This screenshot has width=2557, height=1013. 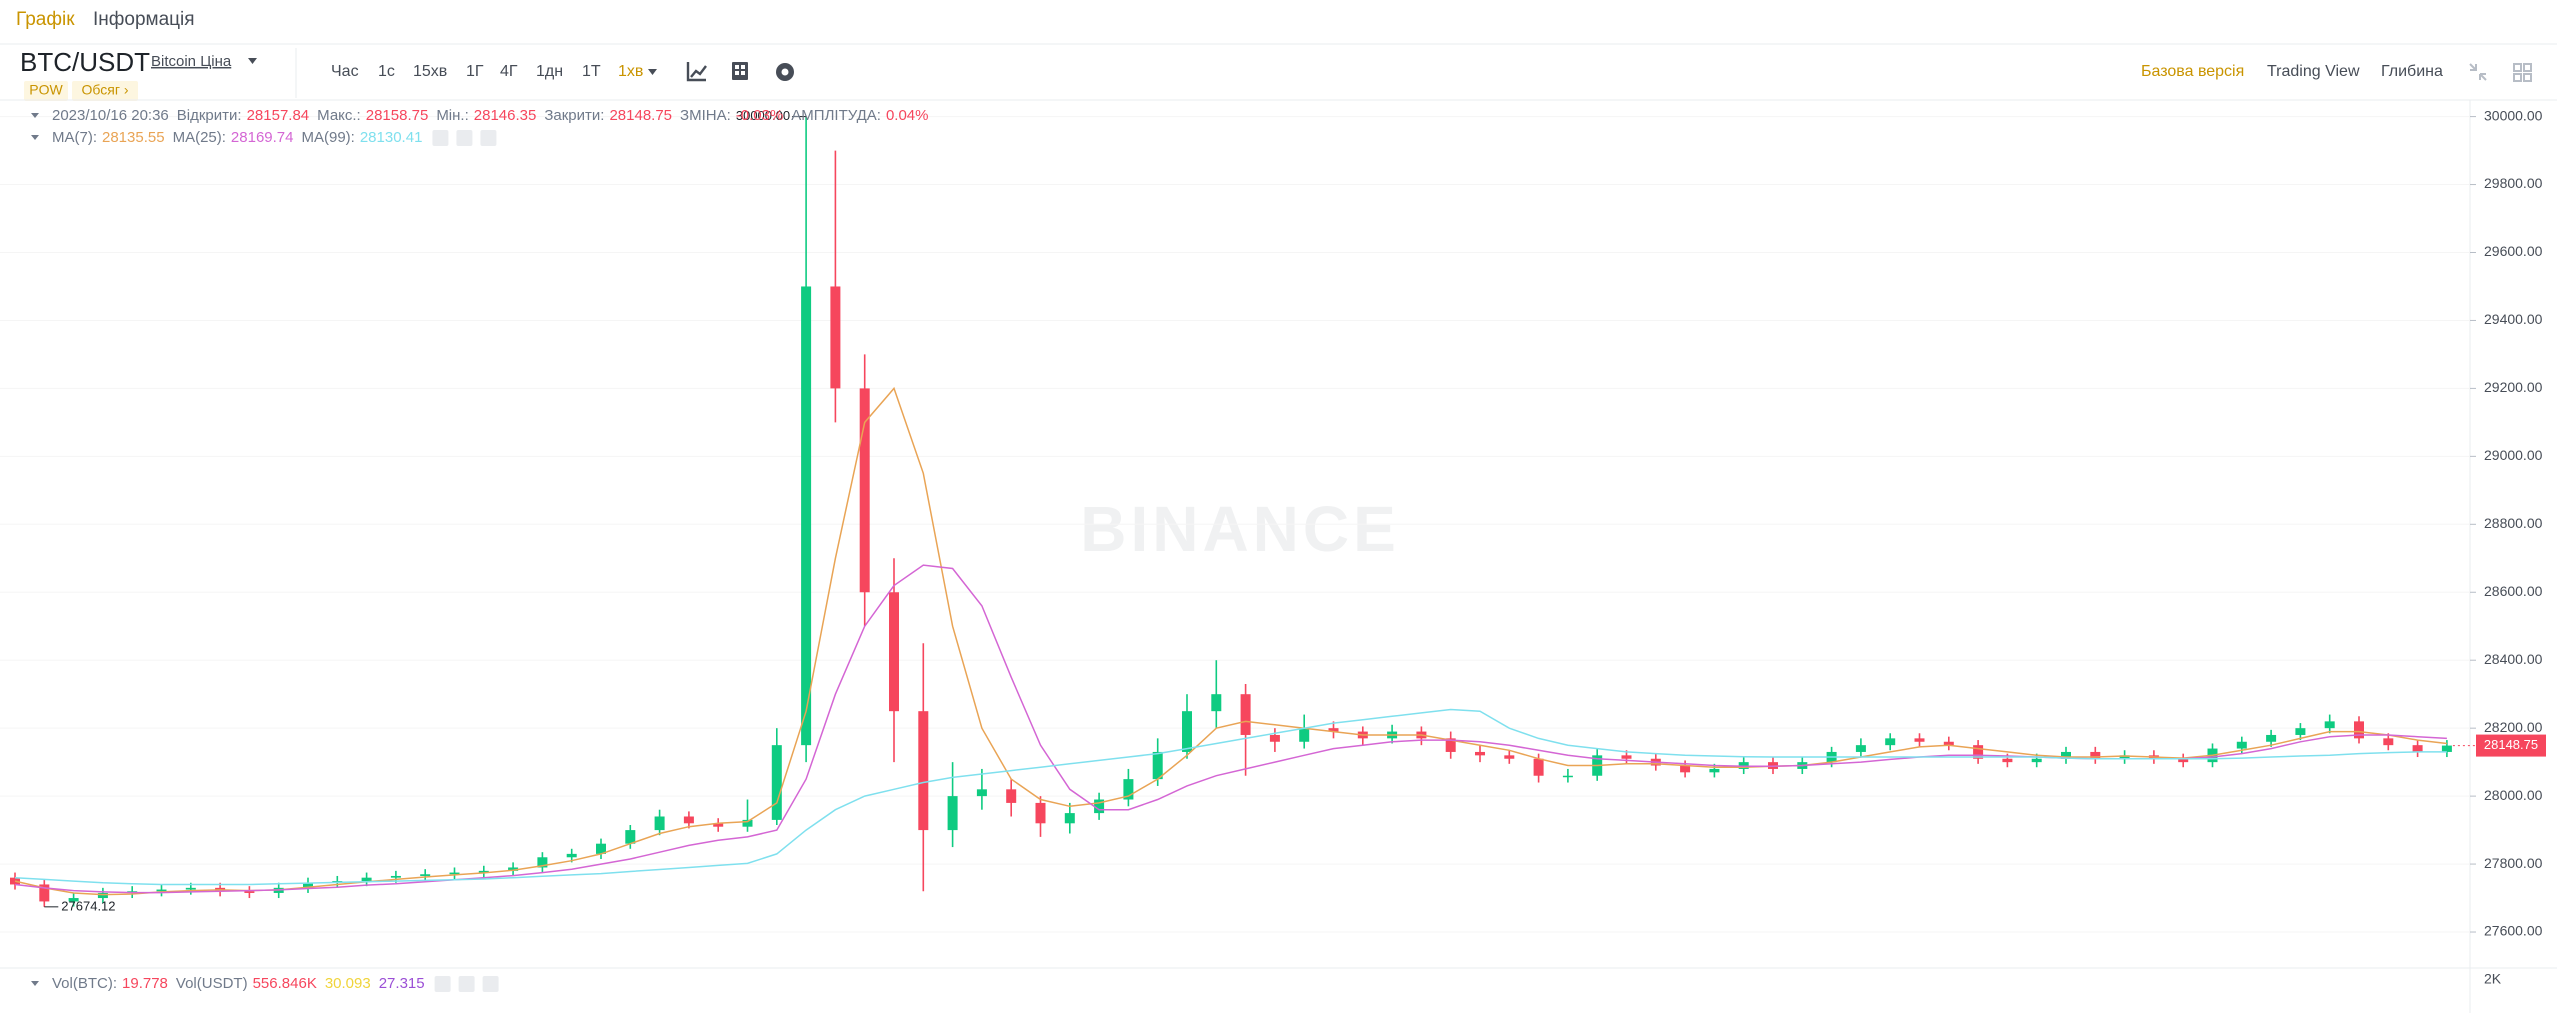 I want to click on y-tick-label: 29400.00, so click(x=2513, y=319).